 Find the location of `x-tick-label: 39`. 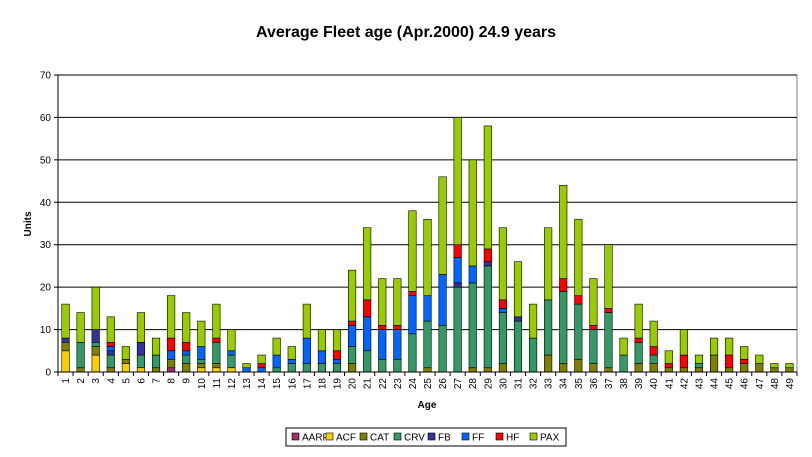

x-tick-label: 39 is located at coordinates (639, 384).